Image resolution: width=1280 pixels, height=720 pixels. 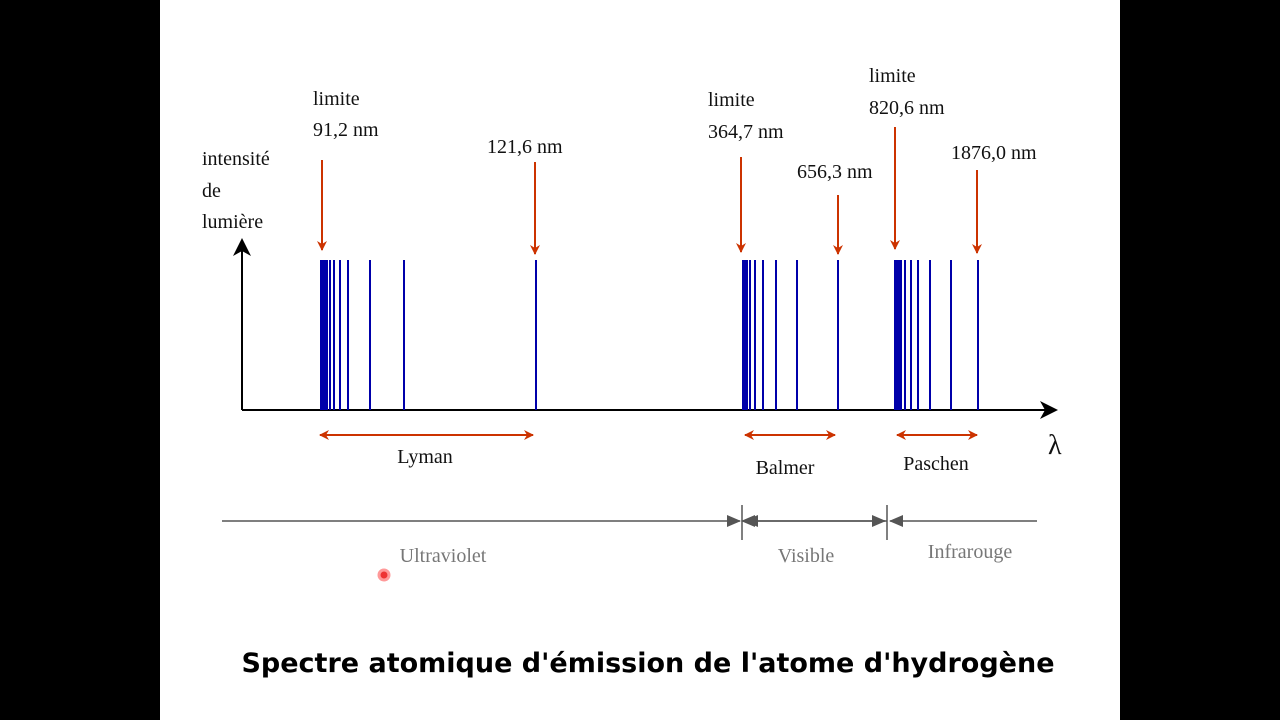 What do you see at coordinates (970, 552) in the screenshot?
I see `region-label: Infrarouge` at bounding box center [970, 552].